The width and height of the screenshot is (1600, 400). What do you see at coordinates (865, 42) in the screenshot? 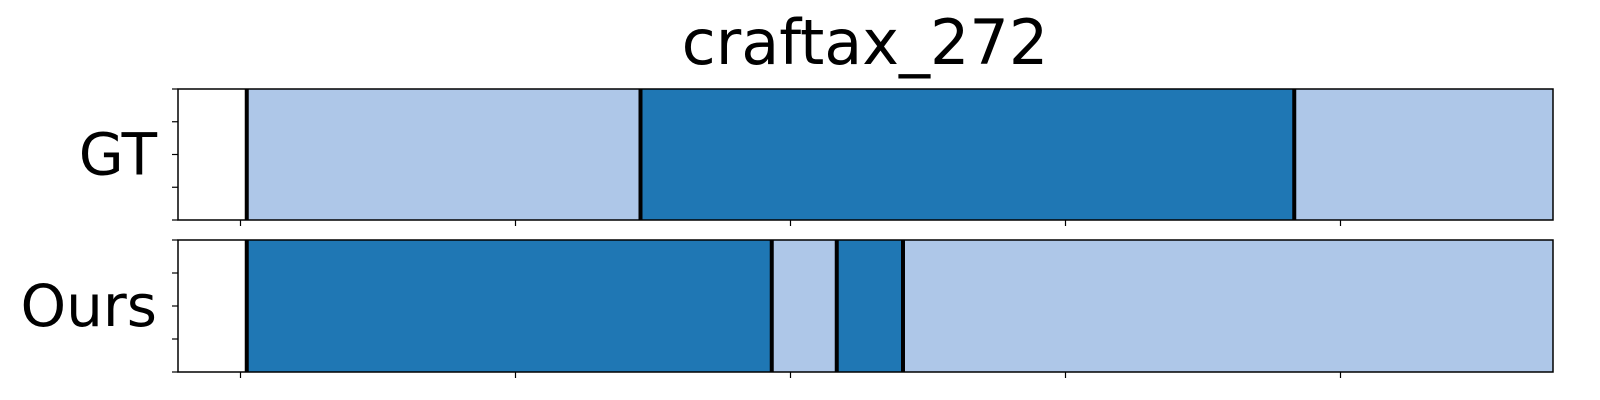
I see `chart-title: craftax_272` at bounding box center [865, 42].